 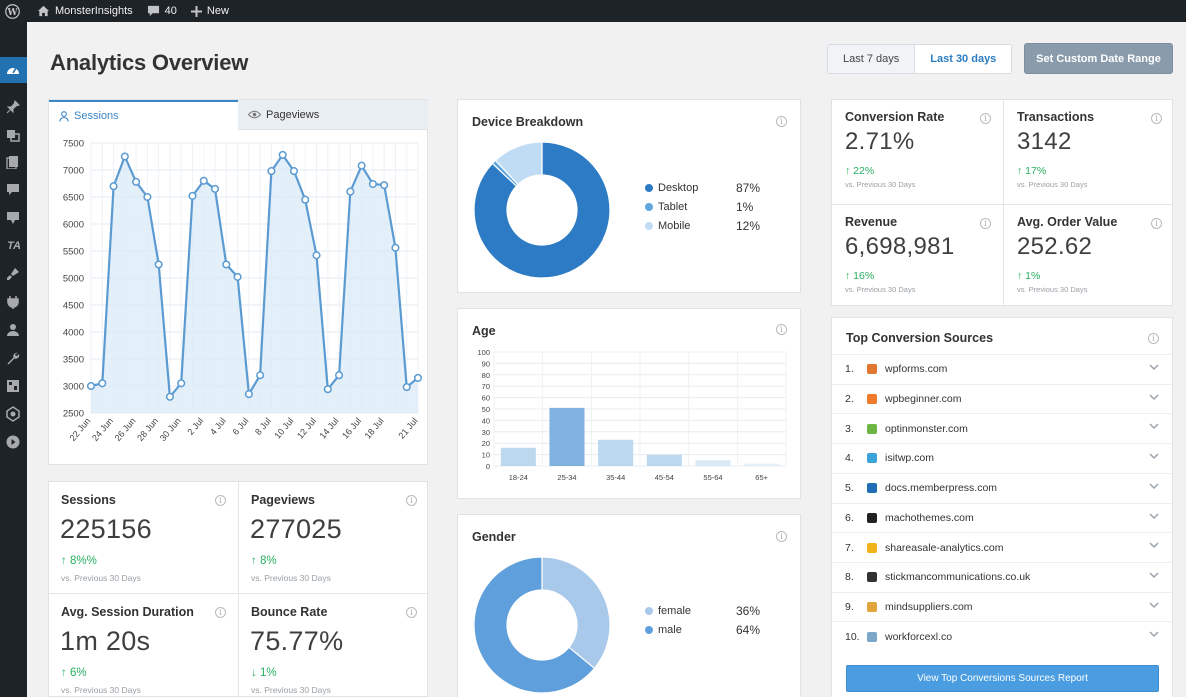 What do you see at coordinates (864, 276) in the screenshot?
I see `stat-change-value: 16%` at bounding box center [864, 276].